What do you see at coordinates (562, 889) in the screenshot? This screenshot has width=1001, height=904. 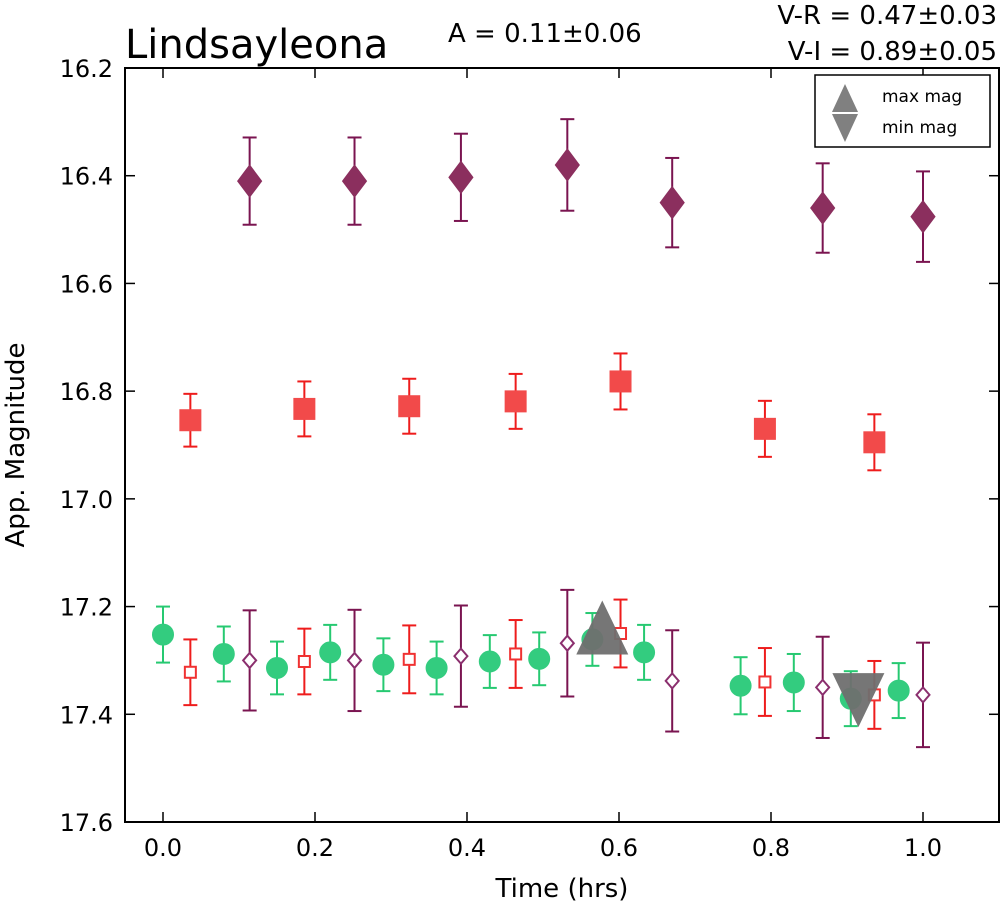 I see `x-axis-label: Time (hrs)` at bounding box center [562, 889].